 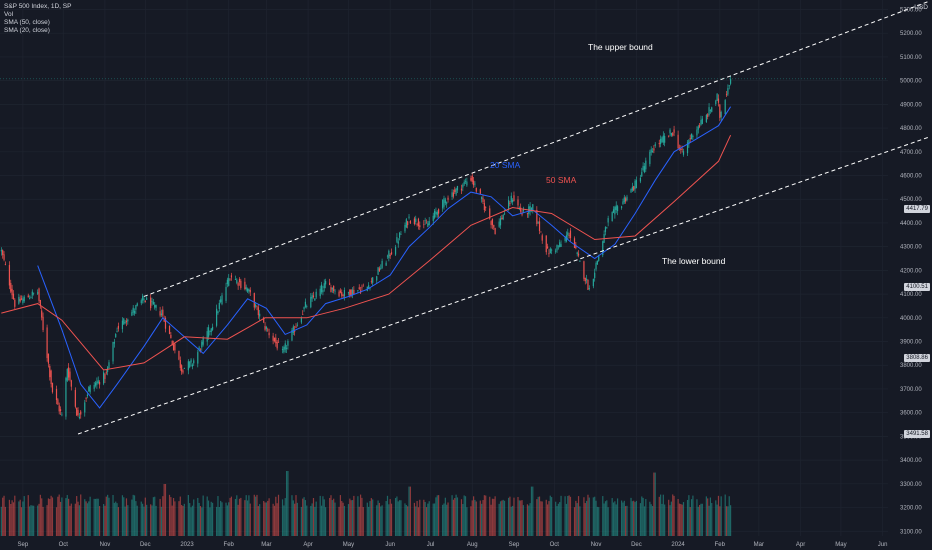 What do you see at coordinates (911, 153) in the screenshot?
I see `y-tick-label: 4700.00` at bounding box center [911, 153].